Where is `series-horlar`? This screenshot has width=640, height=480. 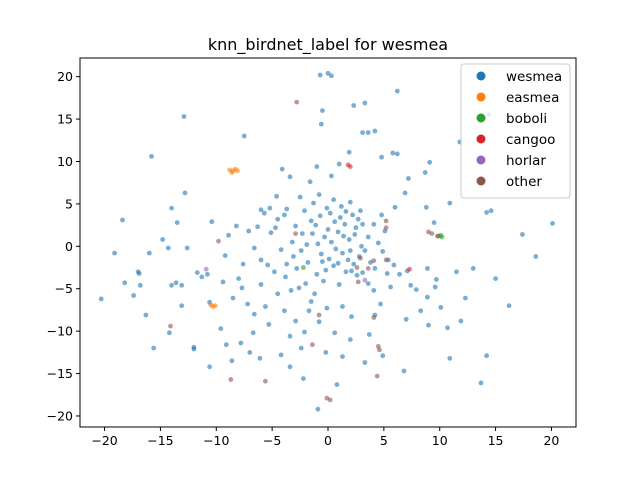
series-horlar is located at coordinates (285, 274).